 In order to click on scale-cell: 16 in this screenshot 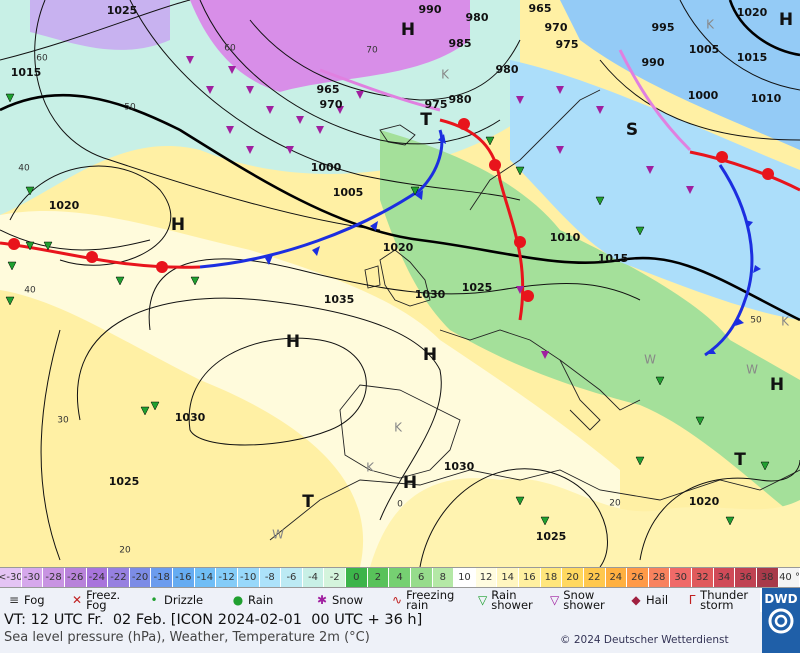, I will do `click(530, 577)`.